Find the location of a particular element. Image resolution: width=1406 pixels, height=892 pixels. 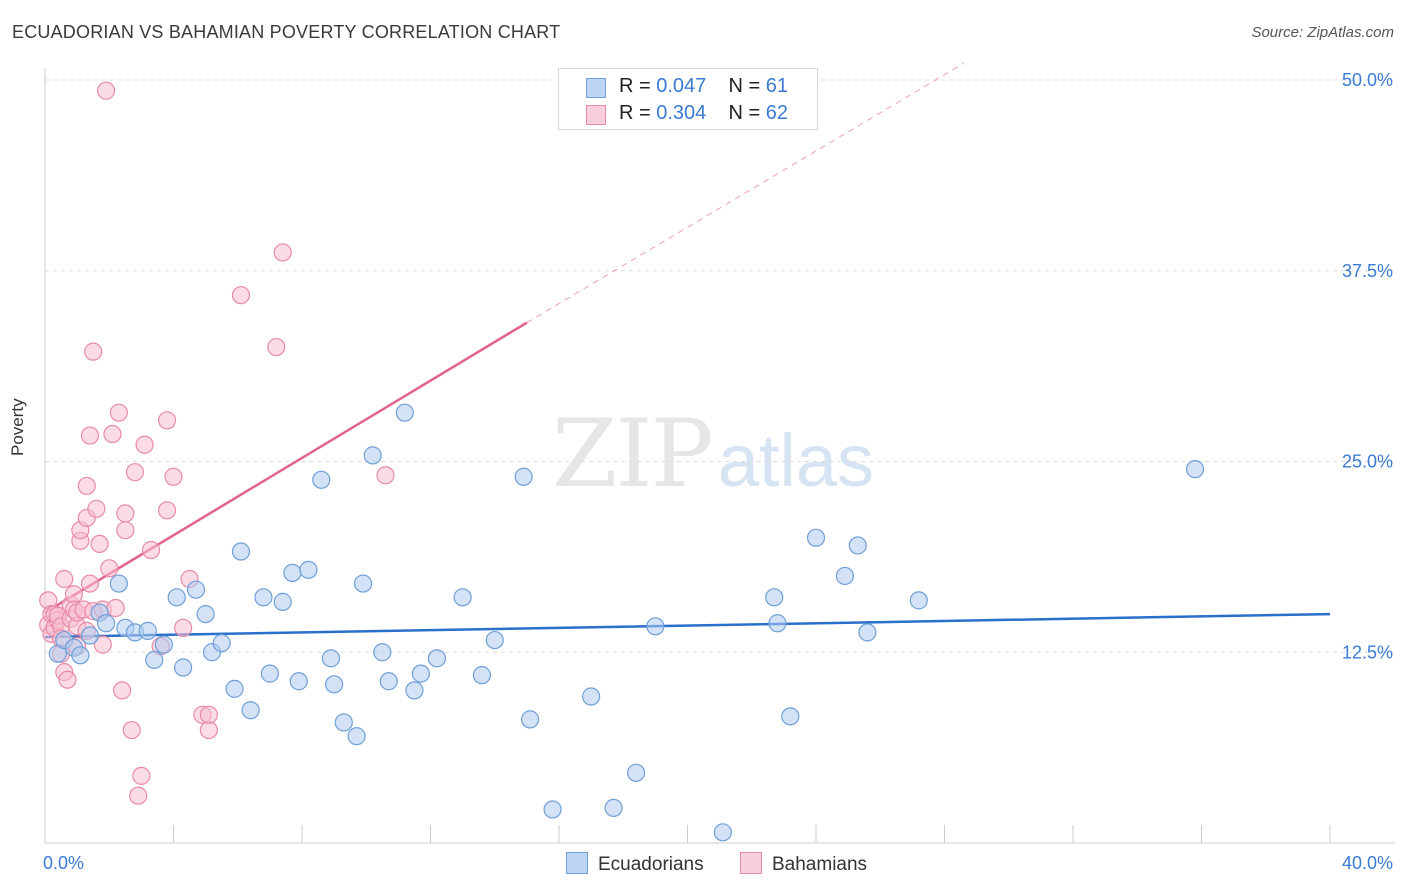

correlation-legend: R = 0.047 N = 61 R = 0.304 N = 62 is located at coordinates (688, 99).